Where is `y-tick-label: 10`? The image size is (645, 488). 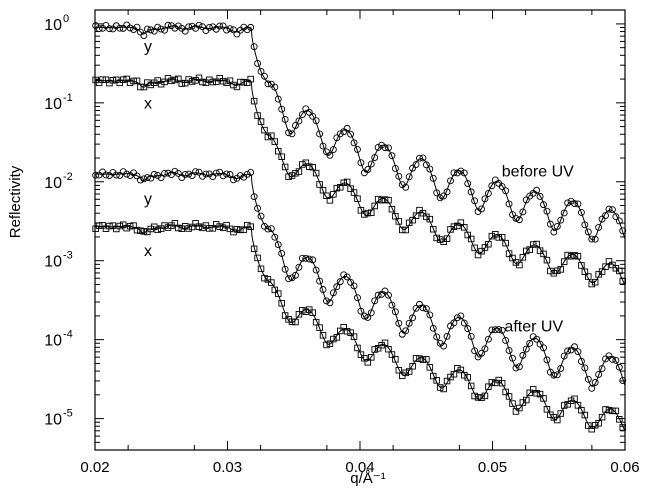
y-tick-label: 10 is located at coordinates (53, 341).